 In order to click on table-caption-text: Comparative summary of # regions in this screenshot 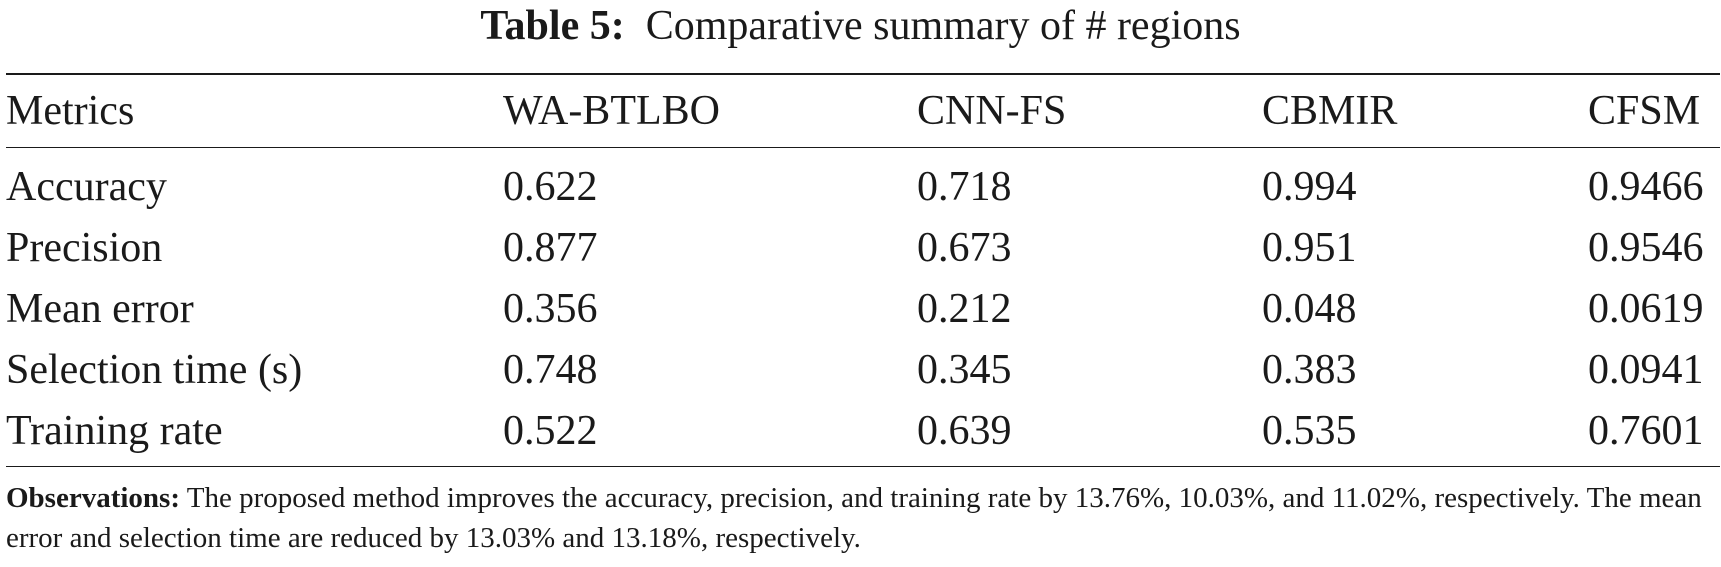, I will do `click(943, 26)`.